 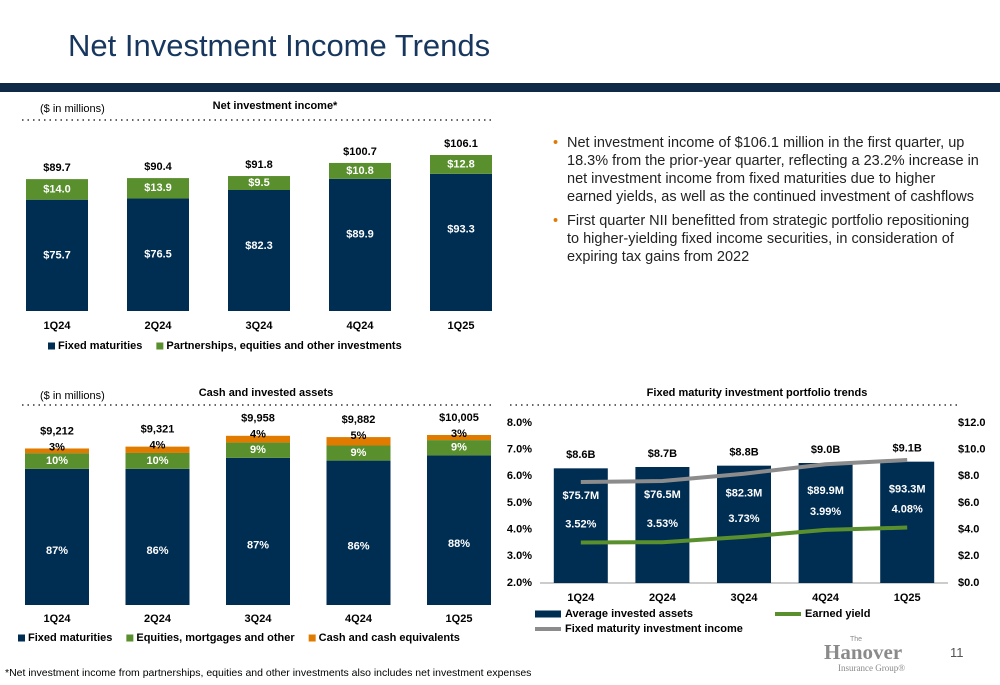 What do you see at coordinates (461, 326) in the screenshot?
I see `x-tick-label: 1Q25` at bounding box center [461, 326].